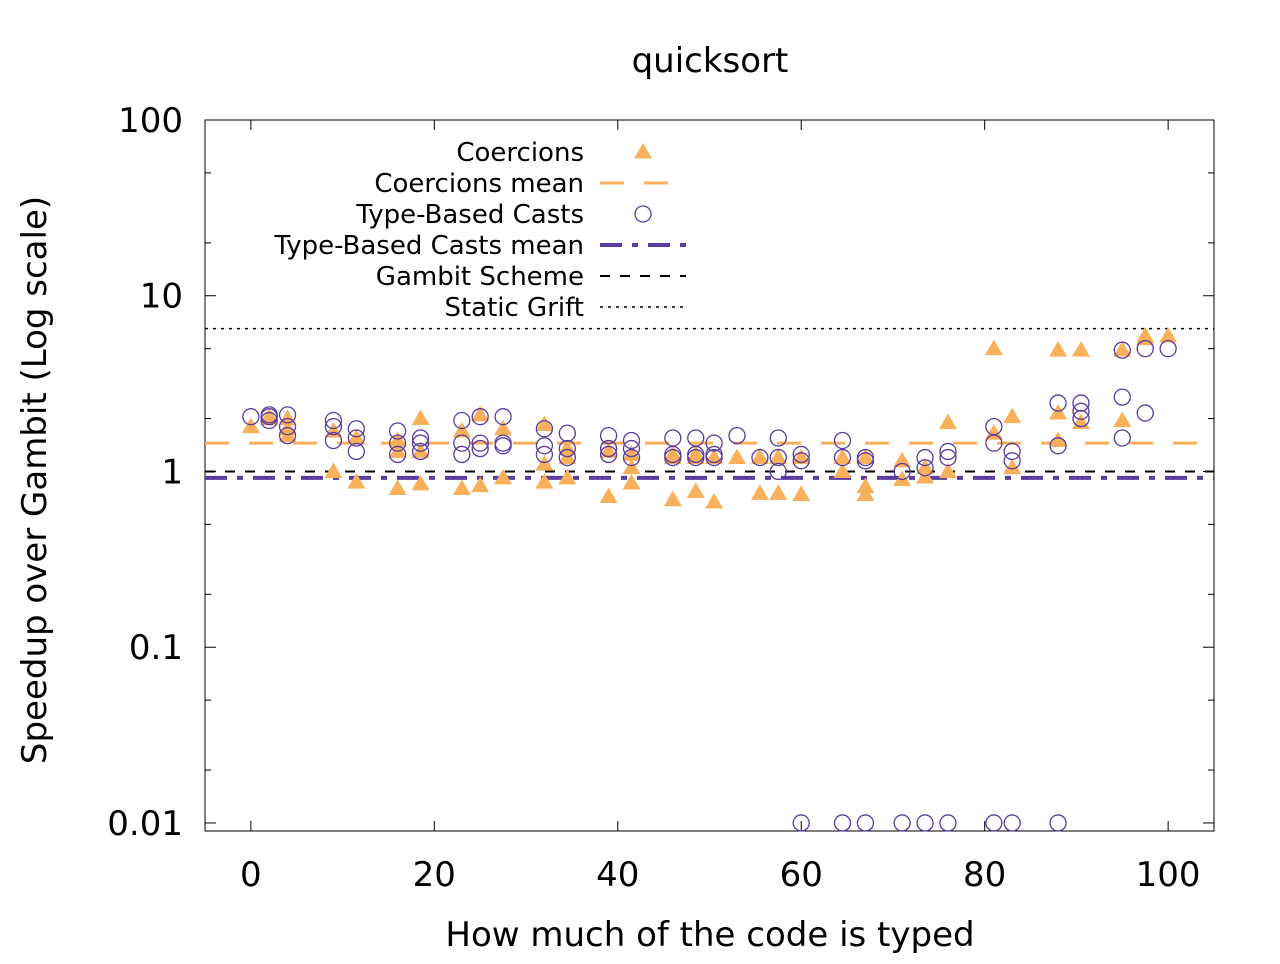 The height and width of the screenshot is (964, 1280). Describe the element at coordinates (428, 246) in the screenshot. I see `legend-label: Type-Based Casts mean` at that location.